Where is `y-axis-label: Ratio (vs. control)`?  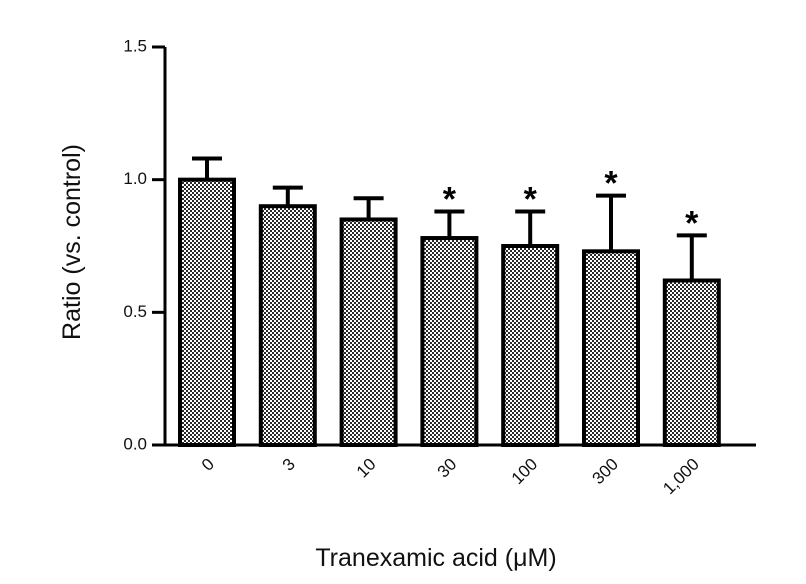 y-axis-label: Ratio (vs. control) is located at coordinates (72, 242).